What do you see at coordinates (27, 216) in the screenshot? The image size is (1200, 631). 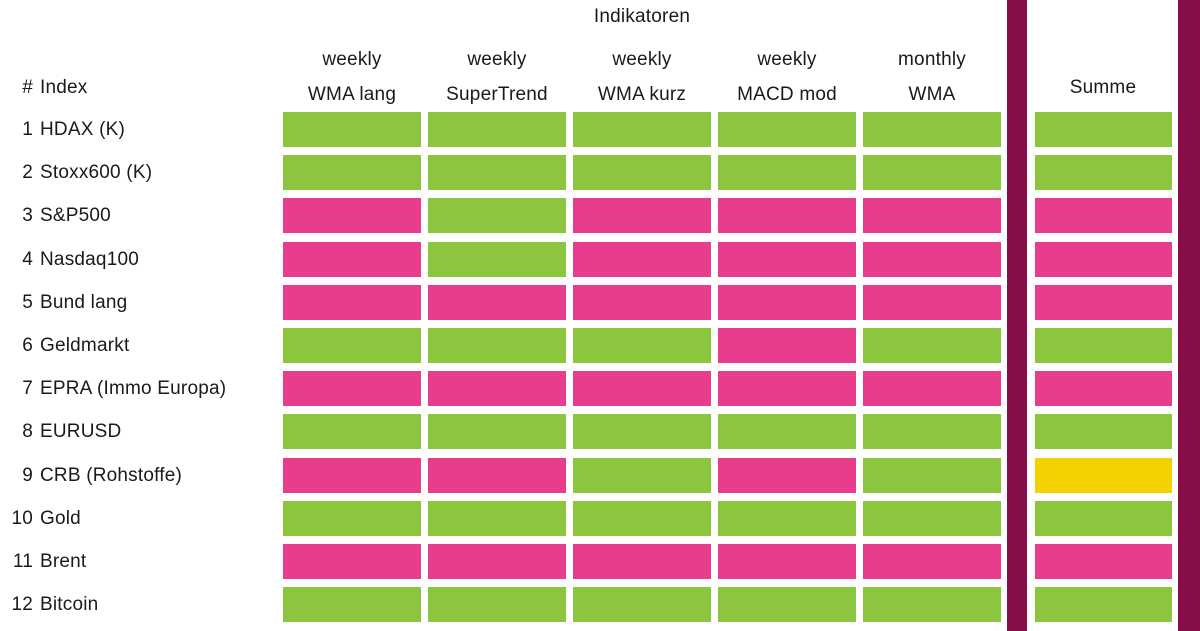 I see `row-number: 3` at bounding box center [27, 216].